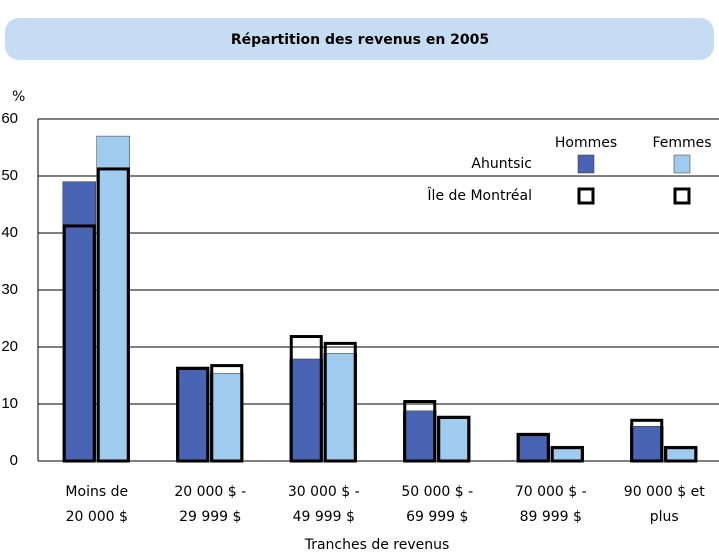 Image resolution: width=719 pixels, height=555 pixels. Describe the element at coordinates (18, 97) in the screenshot. I see `y-axis-label: %` at that location.